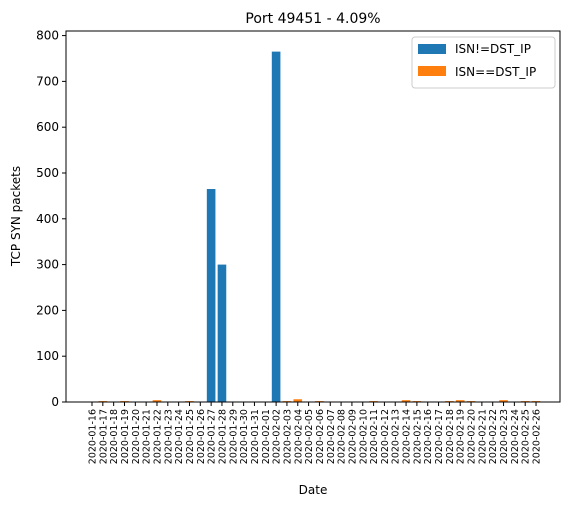 The image size is (571, 505). I want to click on x-tick-label: 2020-02-24, so click(515, 436).